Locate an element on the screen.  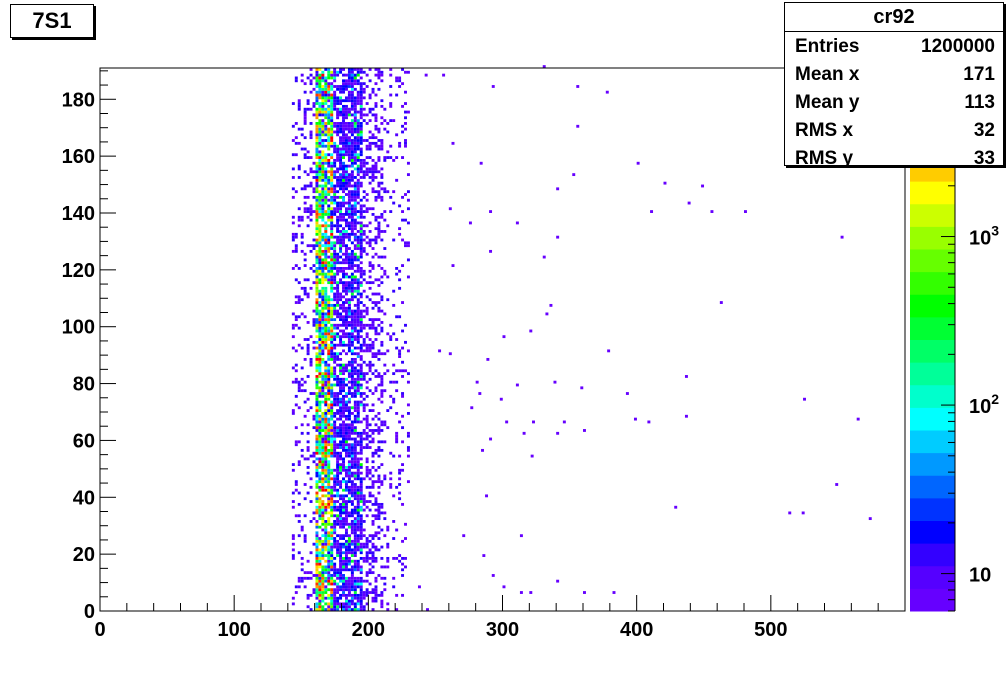
palette-swatch is located at coordinates (932, 577).